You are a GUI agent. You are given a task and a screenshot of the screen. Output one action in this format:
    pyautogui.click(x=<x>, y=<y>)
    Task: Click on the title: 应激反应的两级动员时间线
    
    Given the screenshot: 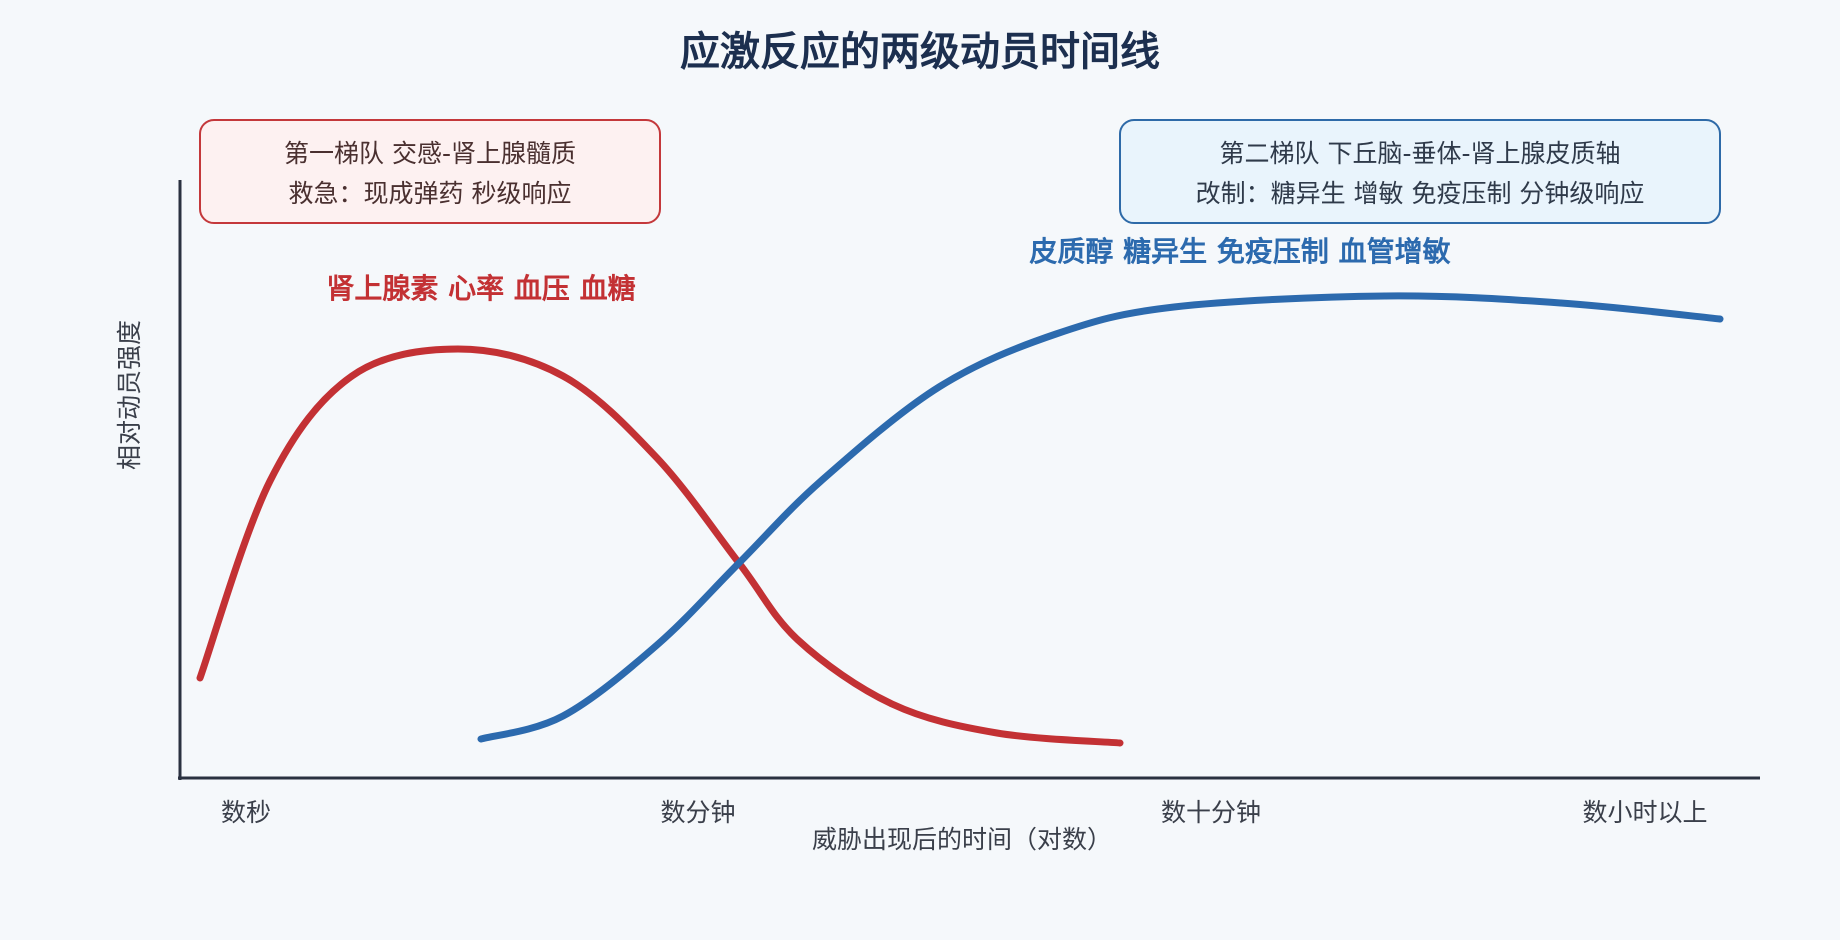 What is the action you would take?
    pyautogui.click(x=920, y=52)
    